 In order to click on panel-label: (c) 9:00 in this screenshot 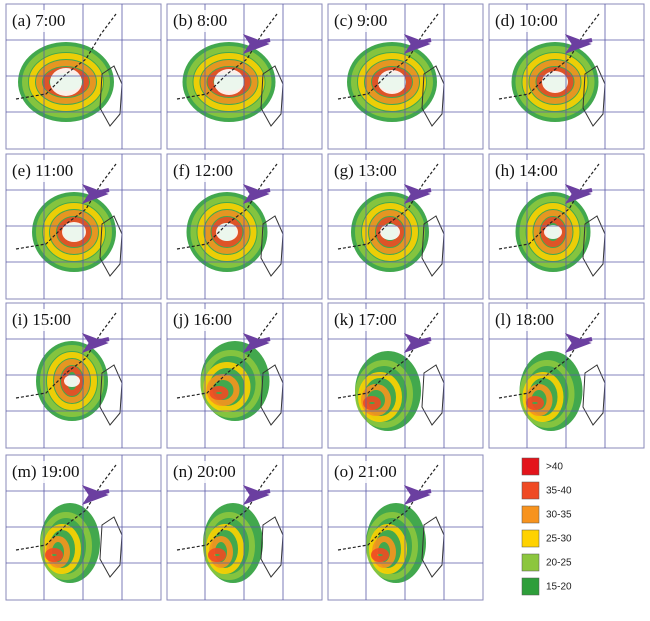, I will do `click(360, 20)`.